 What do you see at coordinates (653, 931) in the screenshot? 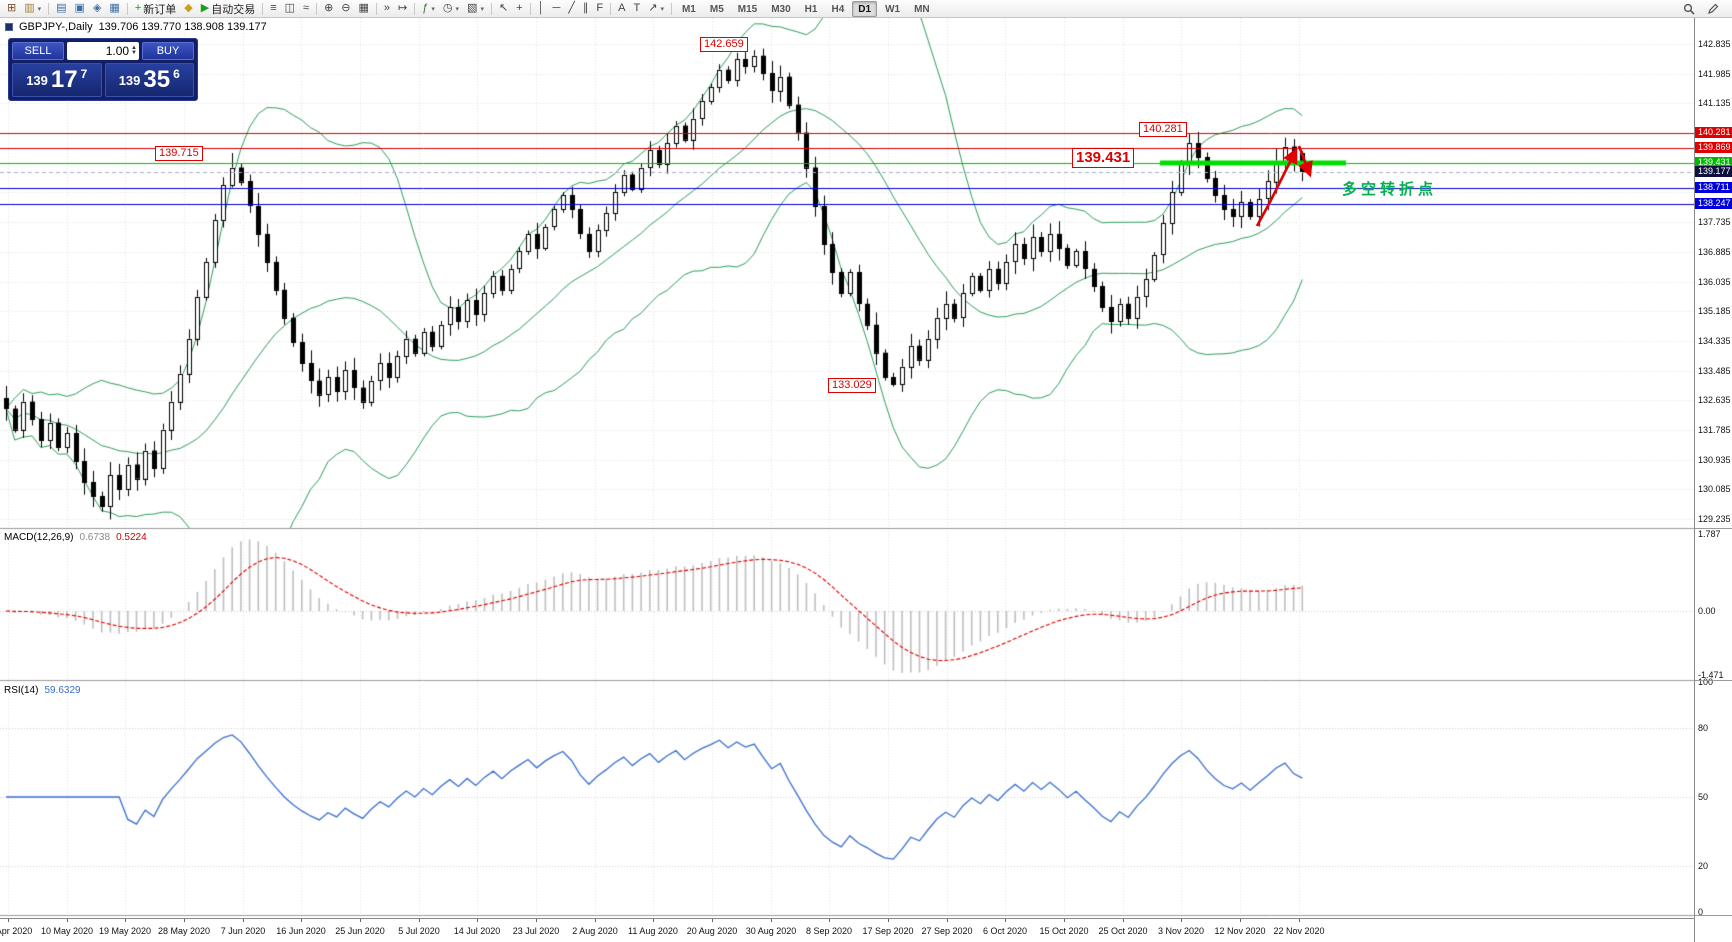
I see `axis-date-label: 11 Aug 2020` at bounding box center [653, 931].